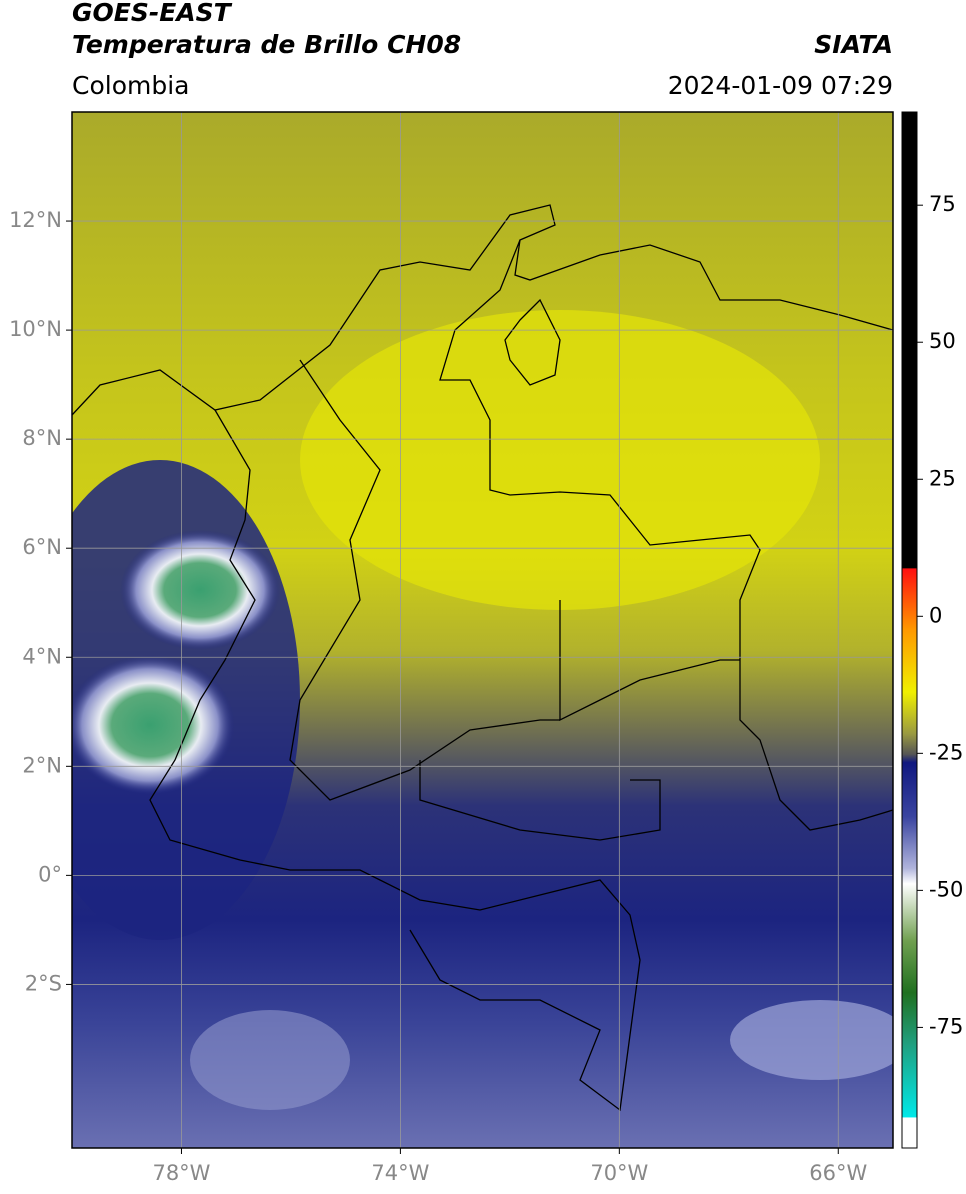  I want to click on warm-area, so click(560, 460).